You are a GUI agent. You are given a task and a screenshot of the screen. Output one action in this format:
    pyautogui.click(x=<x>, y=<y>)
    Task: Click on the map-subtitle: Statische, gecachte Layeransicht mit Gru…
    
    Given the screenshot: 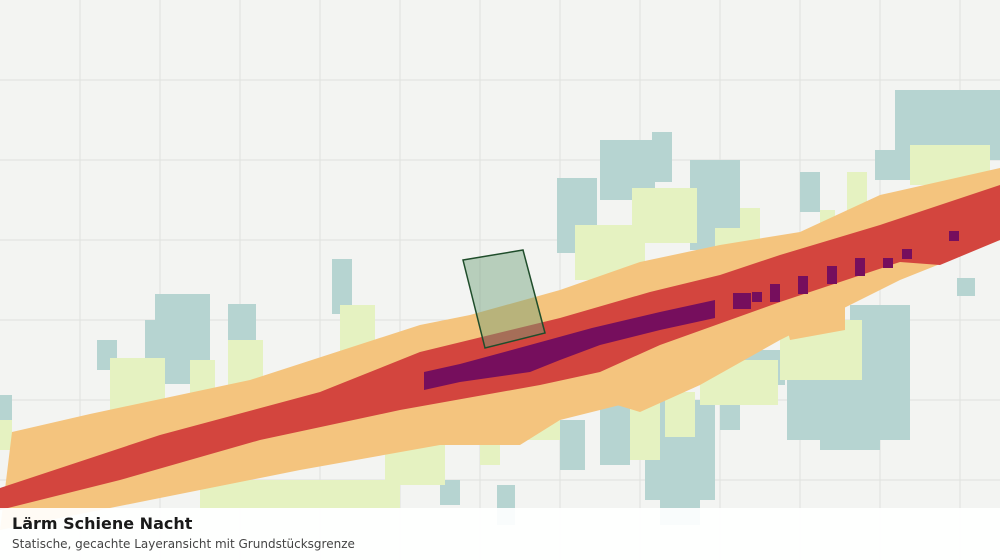 What is the action you would take?
    pyautogui.click(x=183, y=544)
    